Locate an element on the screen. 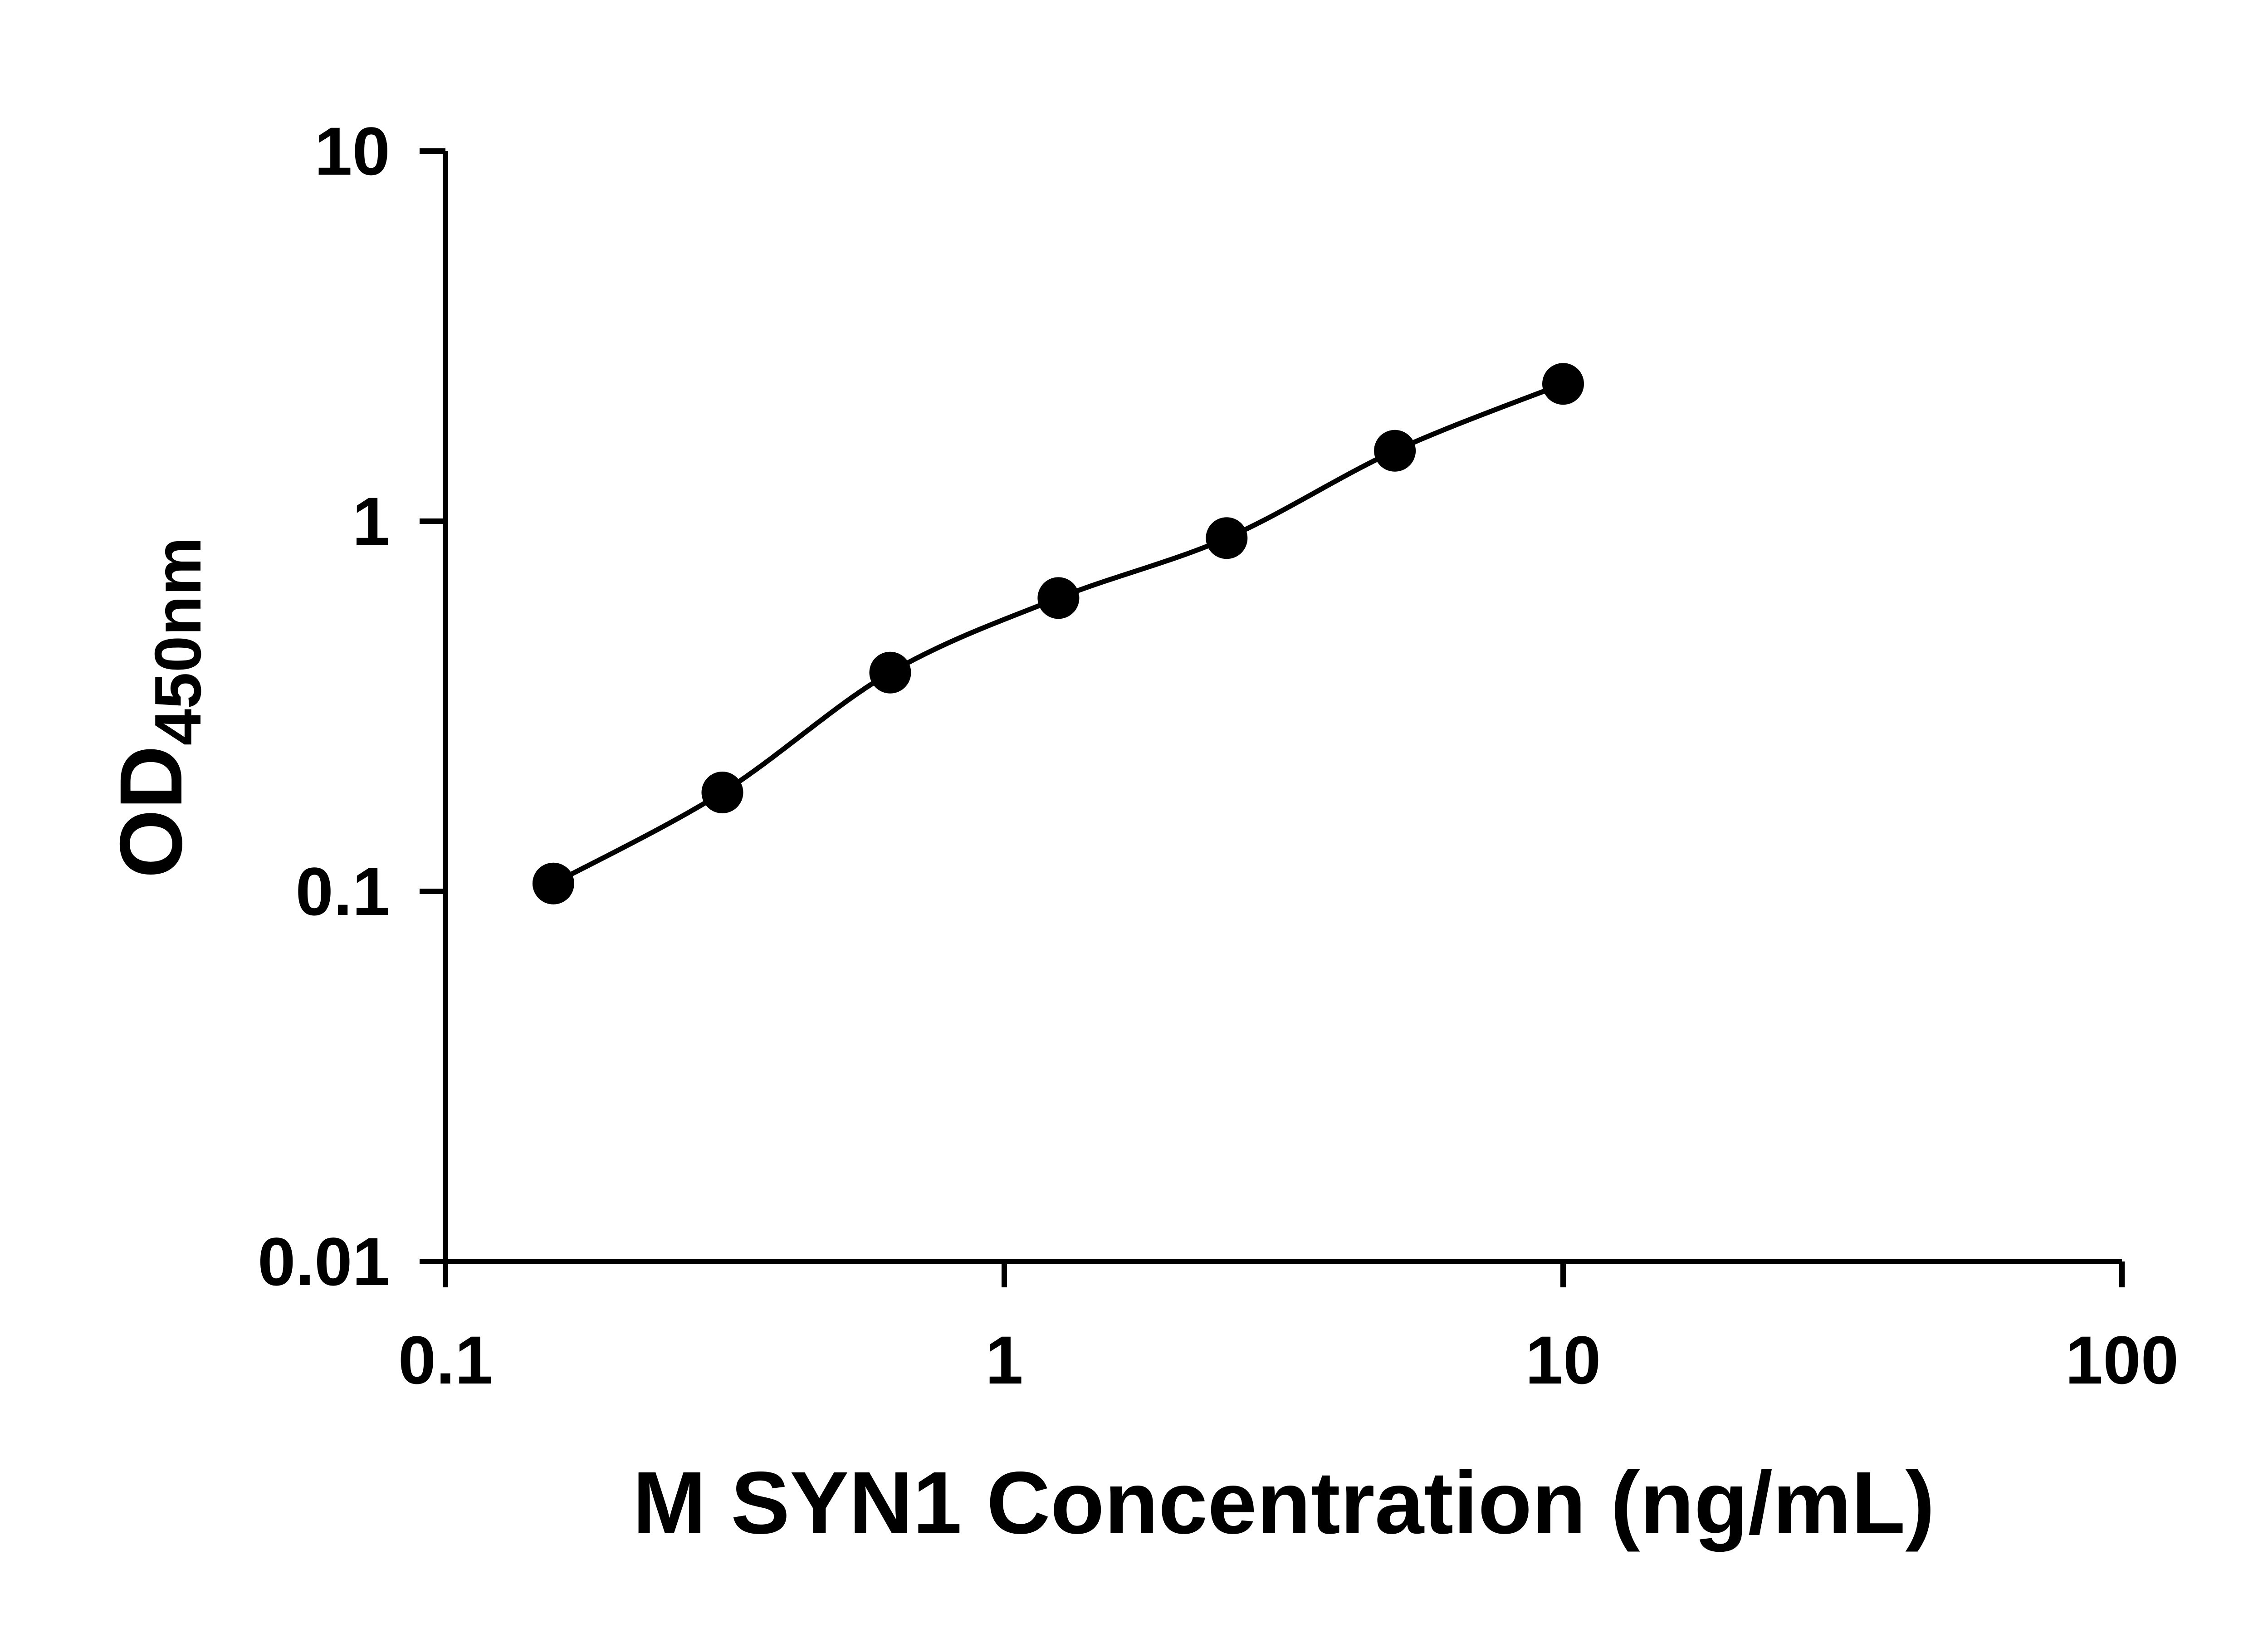 The width and height of the screenshot is (2268, 1633). y-axis-title-subscript: 450nm is located at coordinates (178, 641).